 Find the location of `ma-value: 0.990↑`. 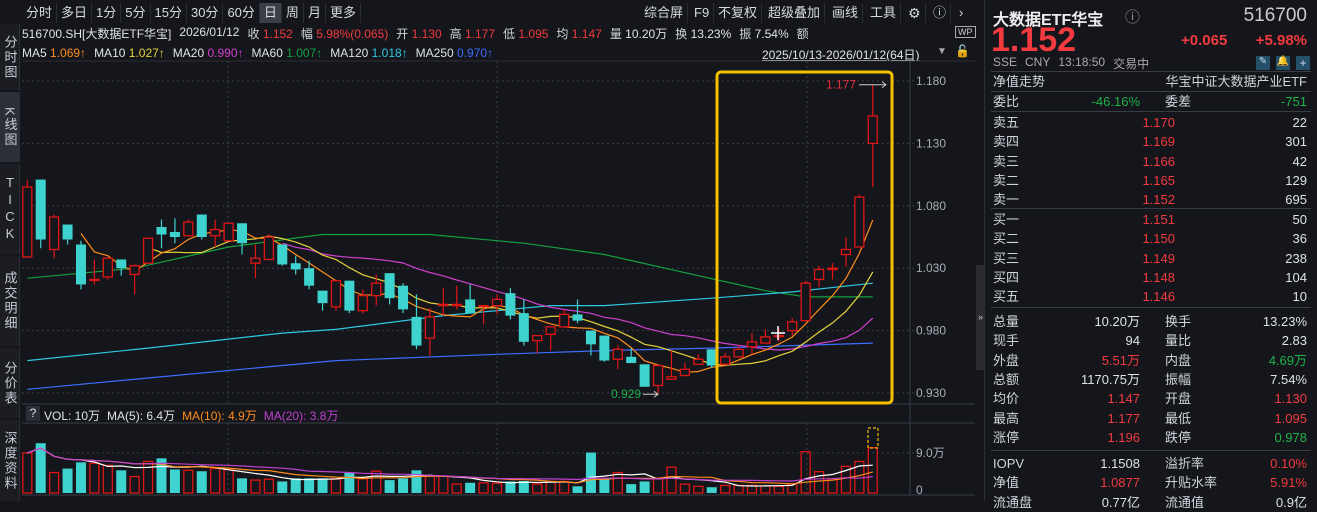

ma-value: 0.990↑ is located at coordinates (225, 53).